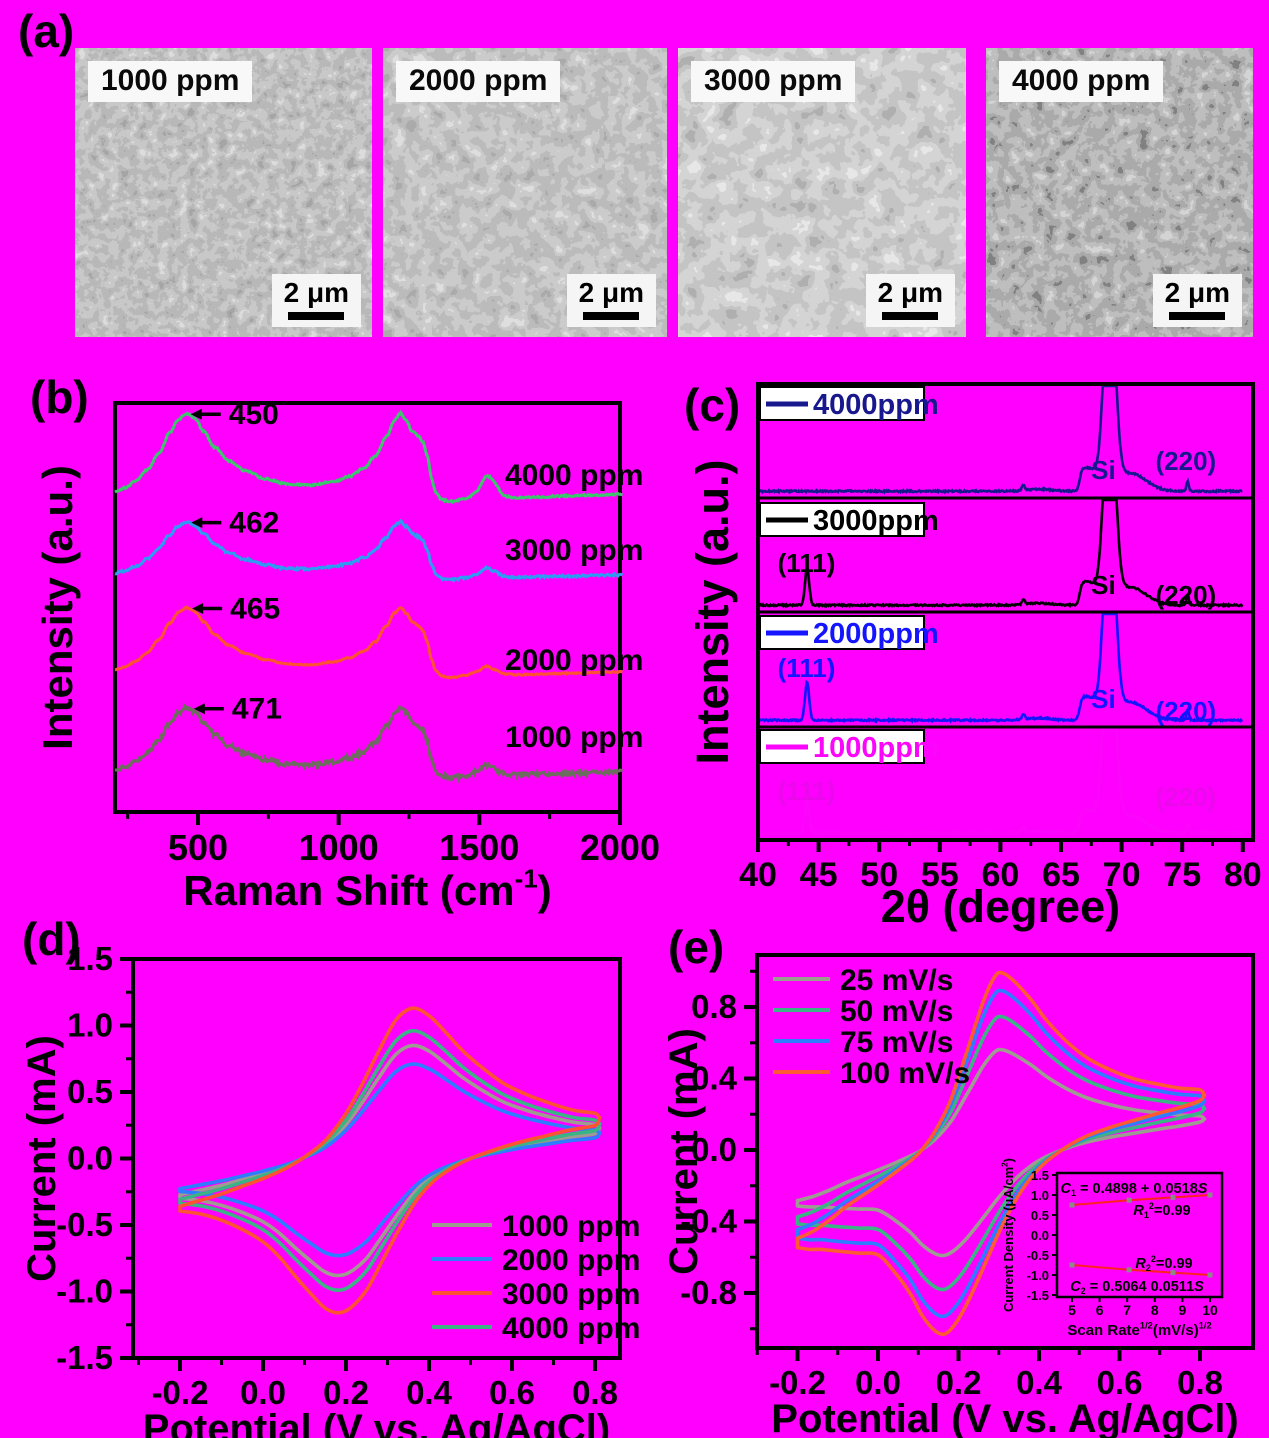 This screenshot has width=1269, height=1438. Describe the element at coordinates (254, 414) in the screenshot. I see `raman-peak-annotation: 450` at that location.